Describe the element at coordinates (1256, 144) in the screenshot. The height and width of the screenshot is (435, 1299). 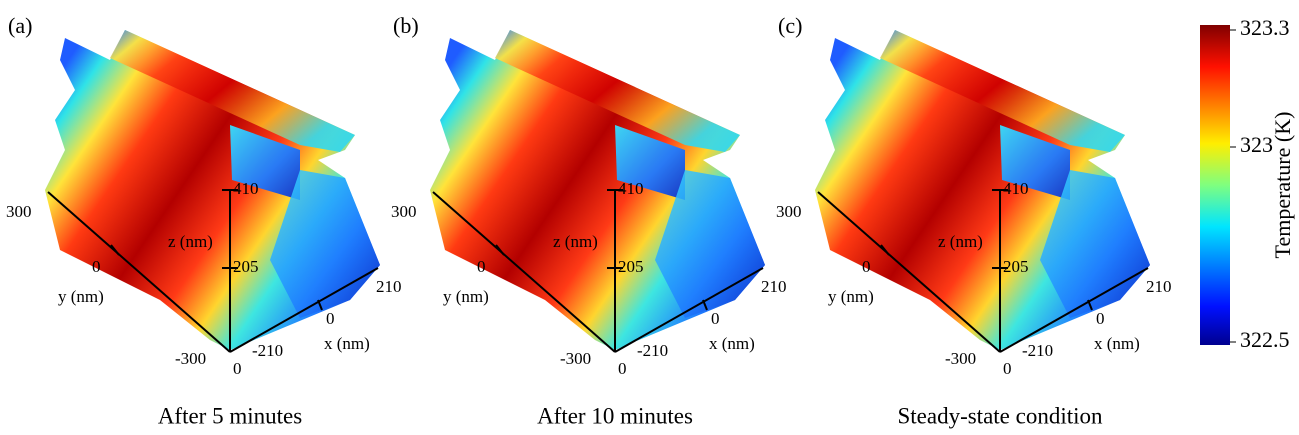
I see `colorbar-tick-label: 323` at that location.